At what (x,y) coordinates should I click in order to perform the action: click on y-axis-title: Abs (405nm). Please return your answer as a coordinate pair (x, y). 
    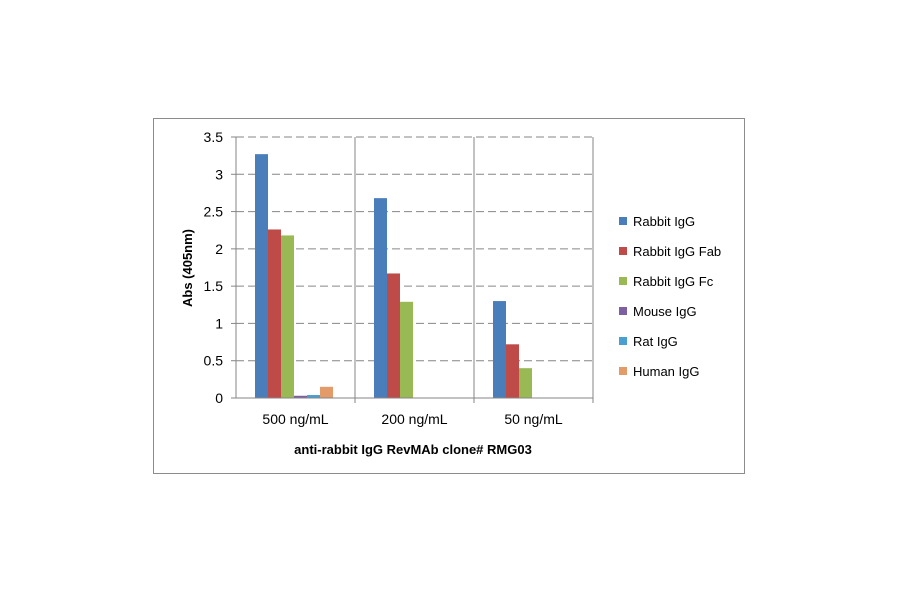
    Looking at the image, I should click on (187, 268).